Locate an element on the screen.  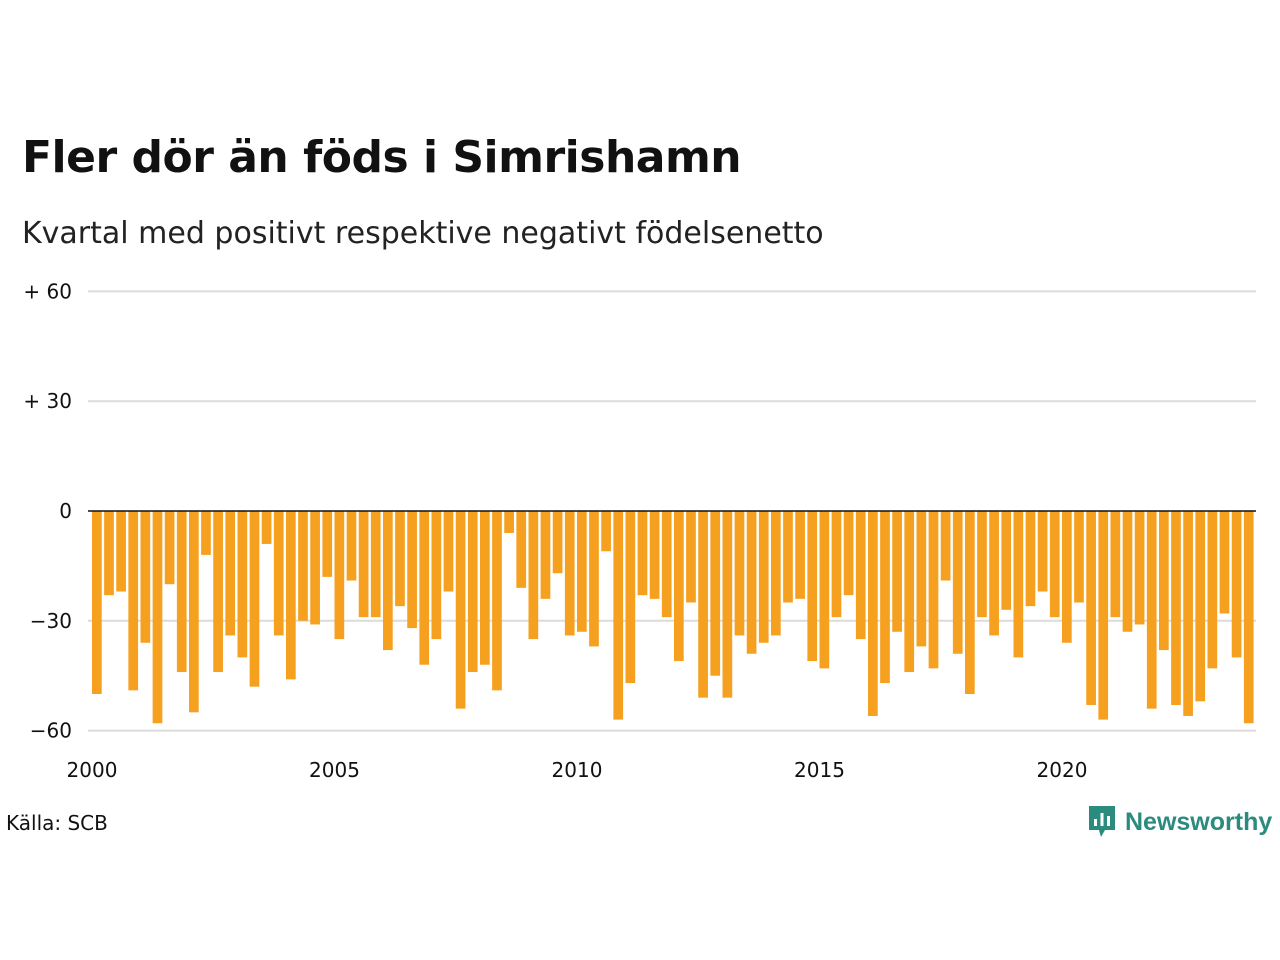
brand-logo: Newsworthy is located at coordinates (1179, 822).